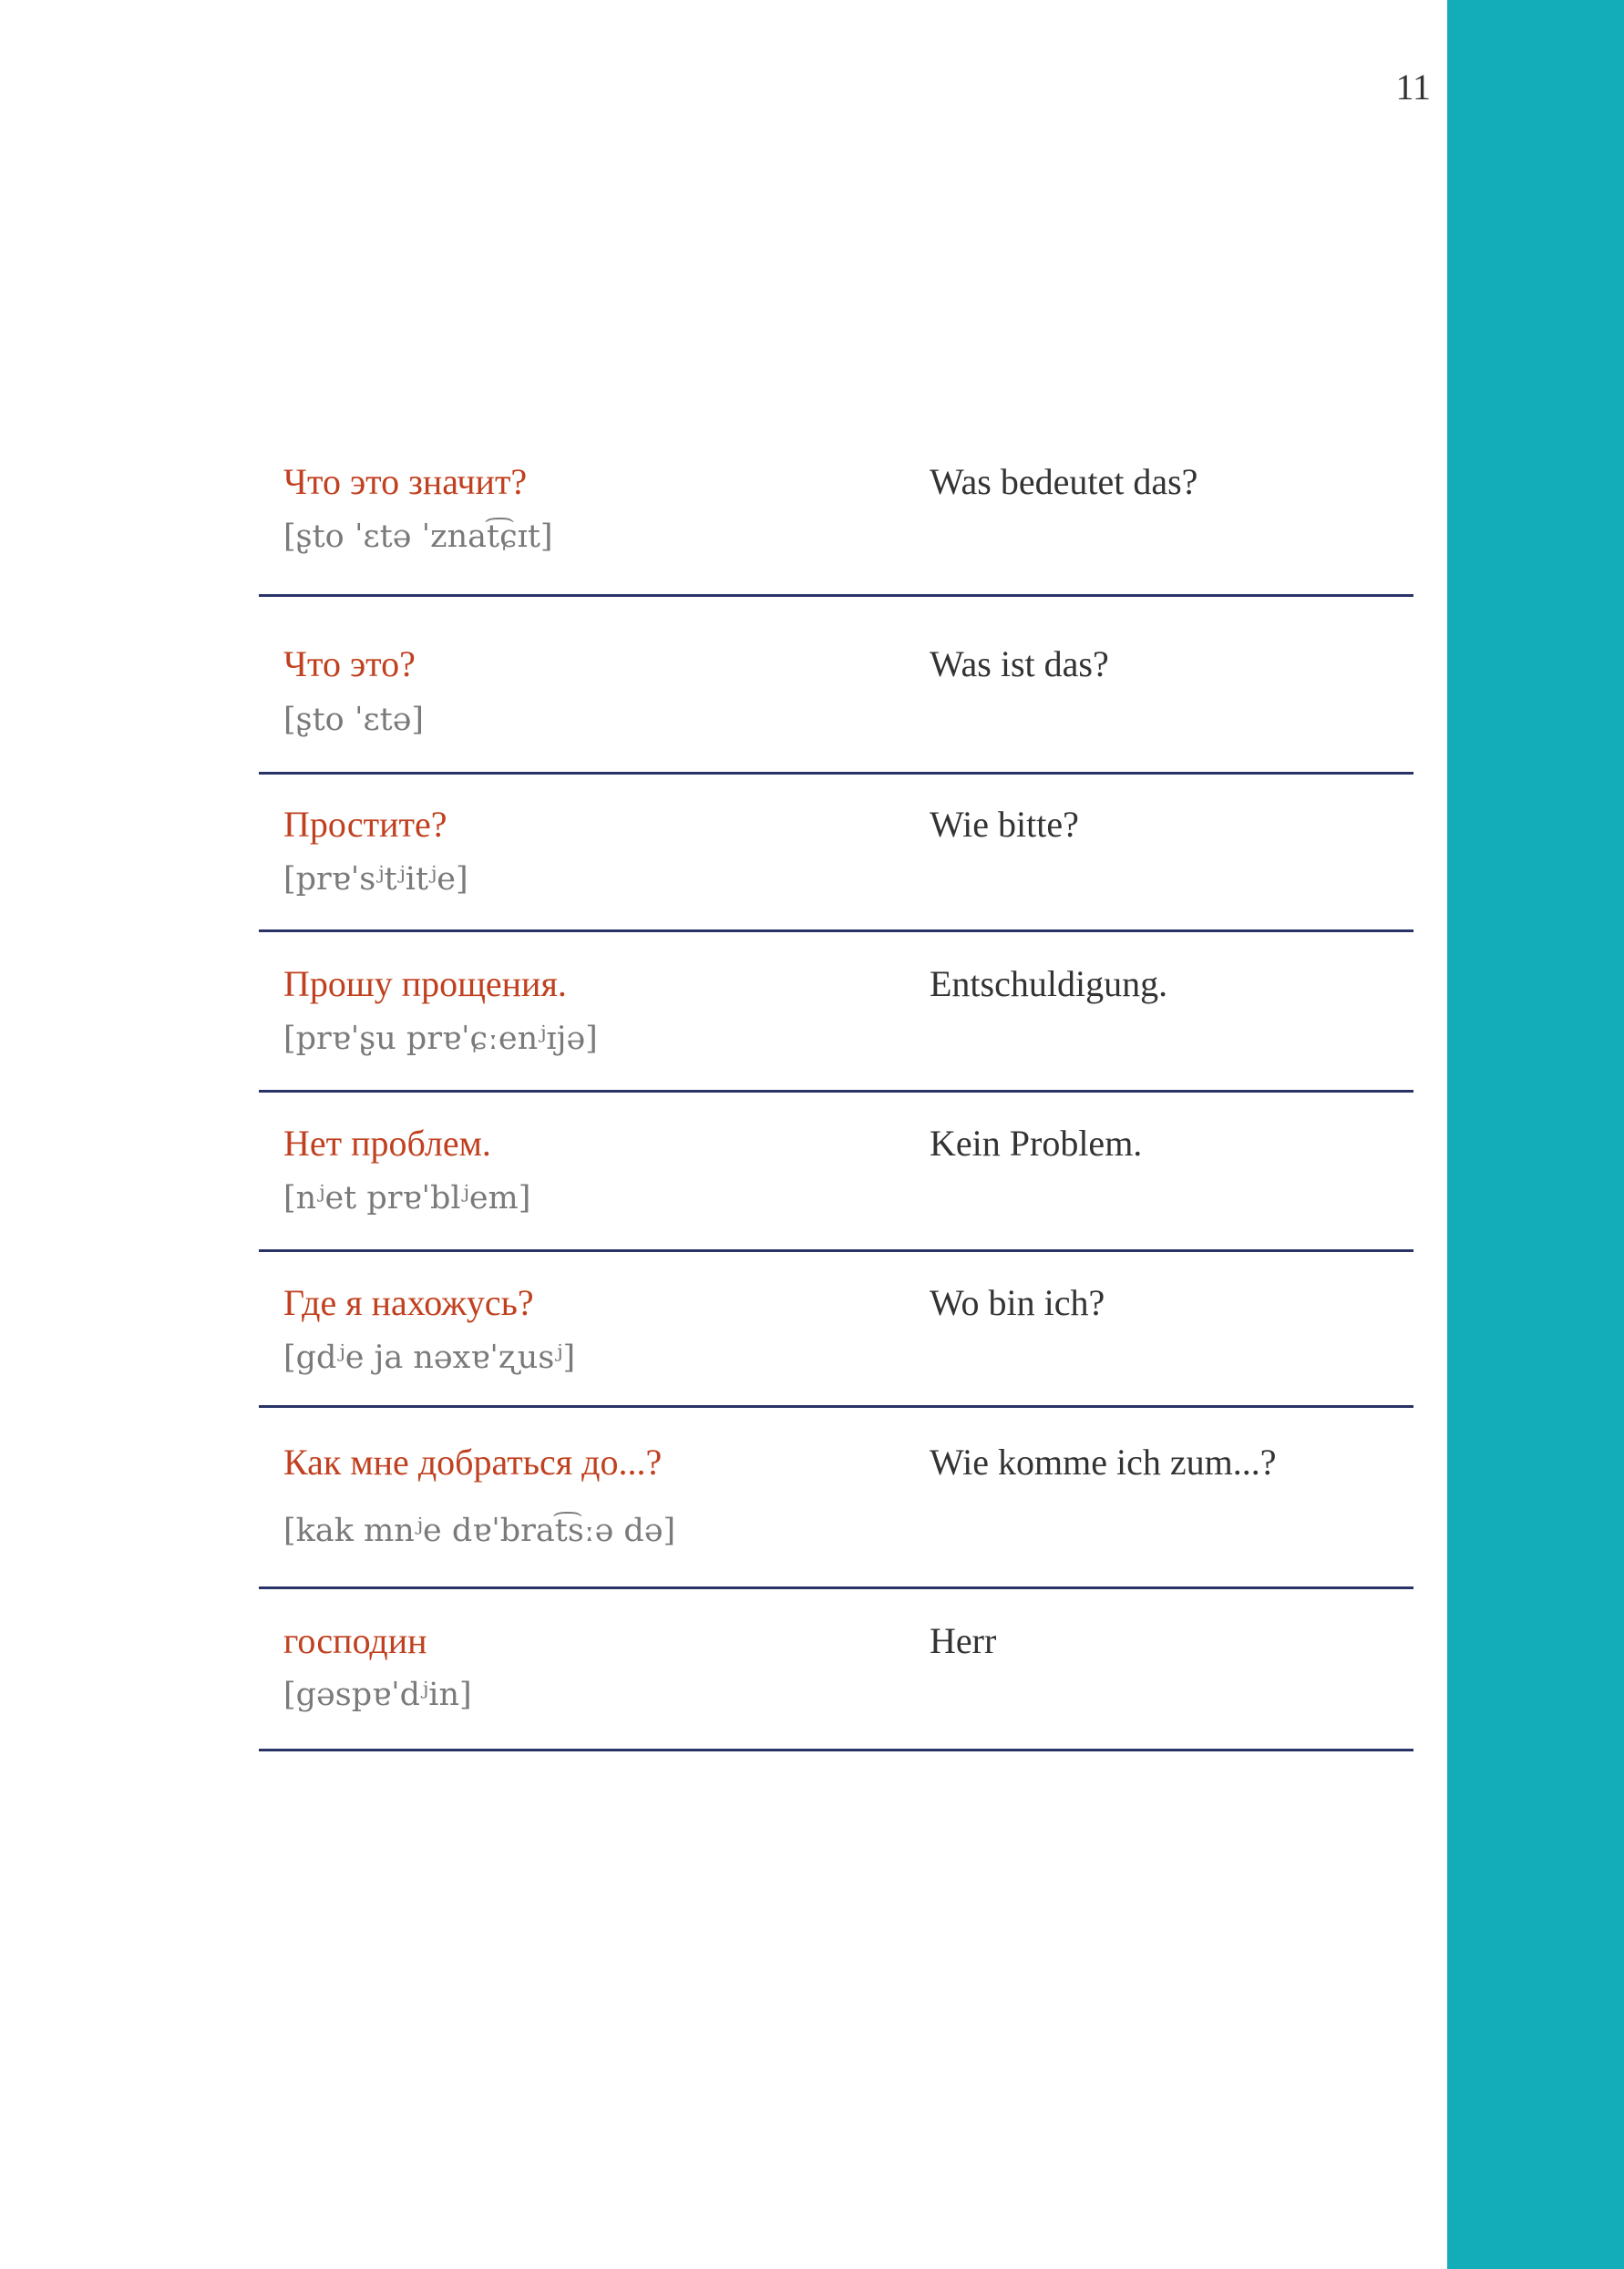 The image size is (1624, 2269). I want to click on sidebar-color-band, so click(1535, 1134).